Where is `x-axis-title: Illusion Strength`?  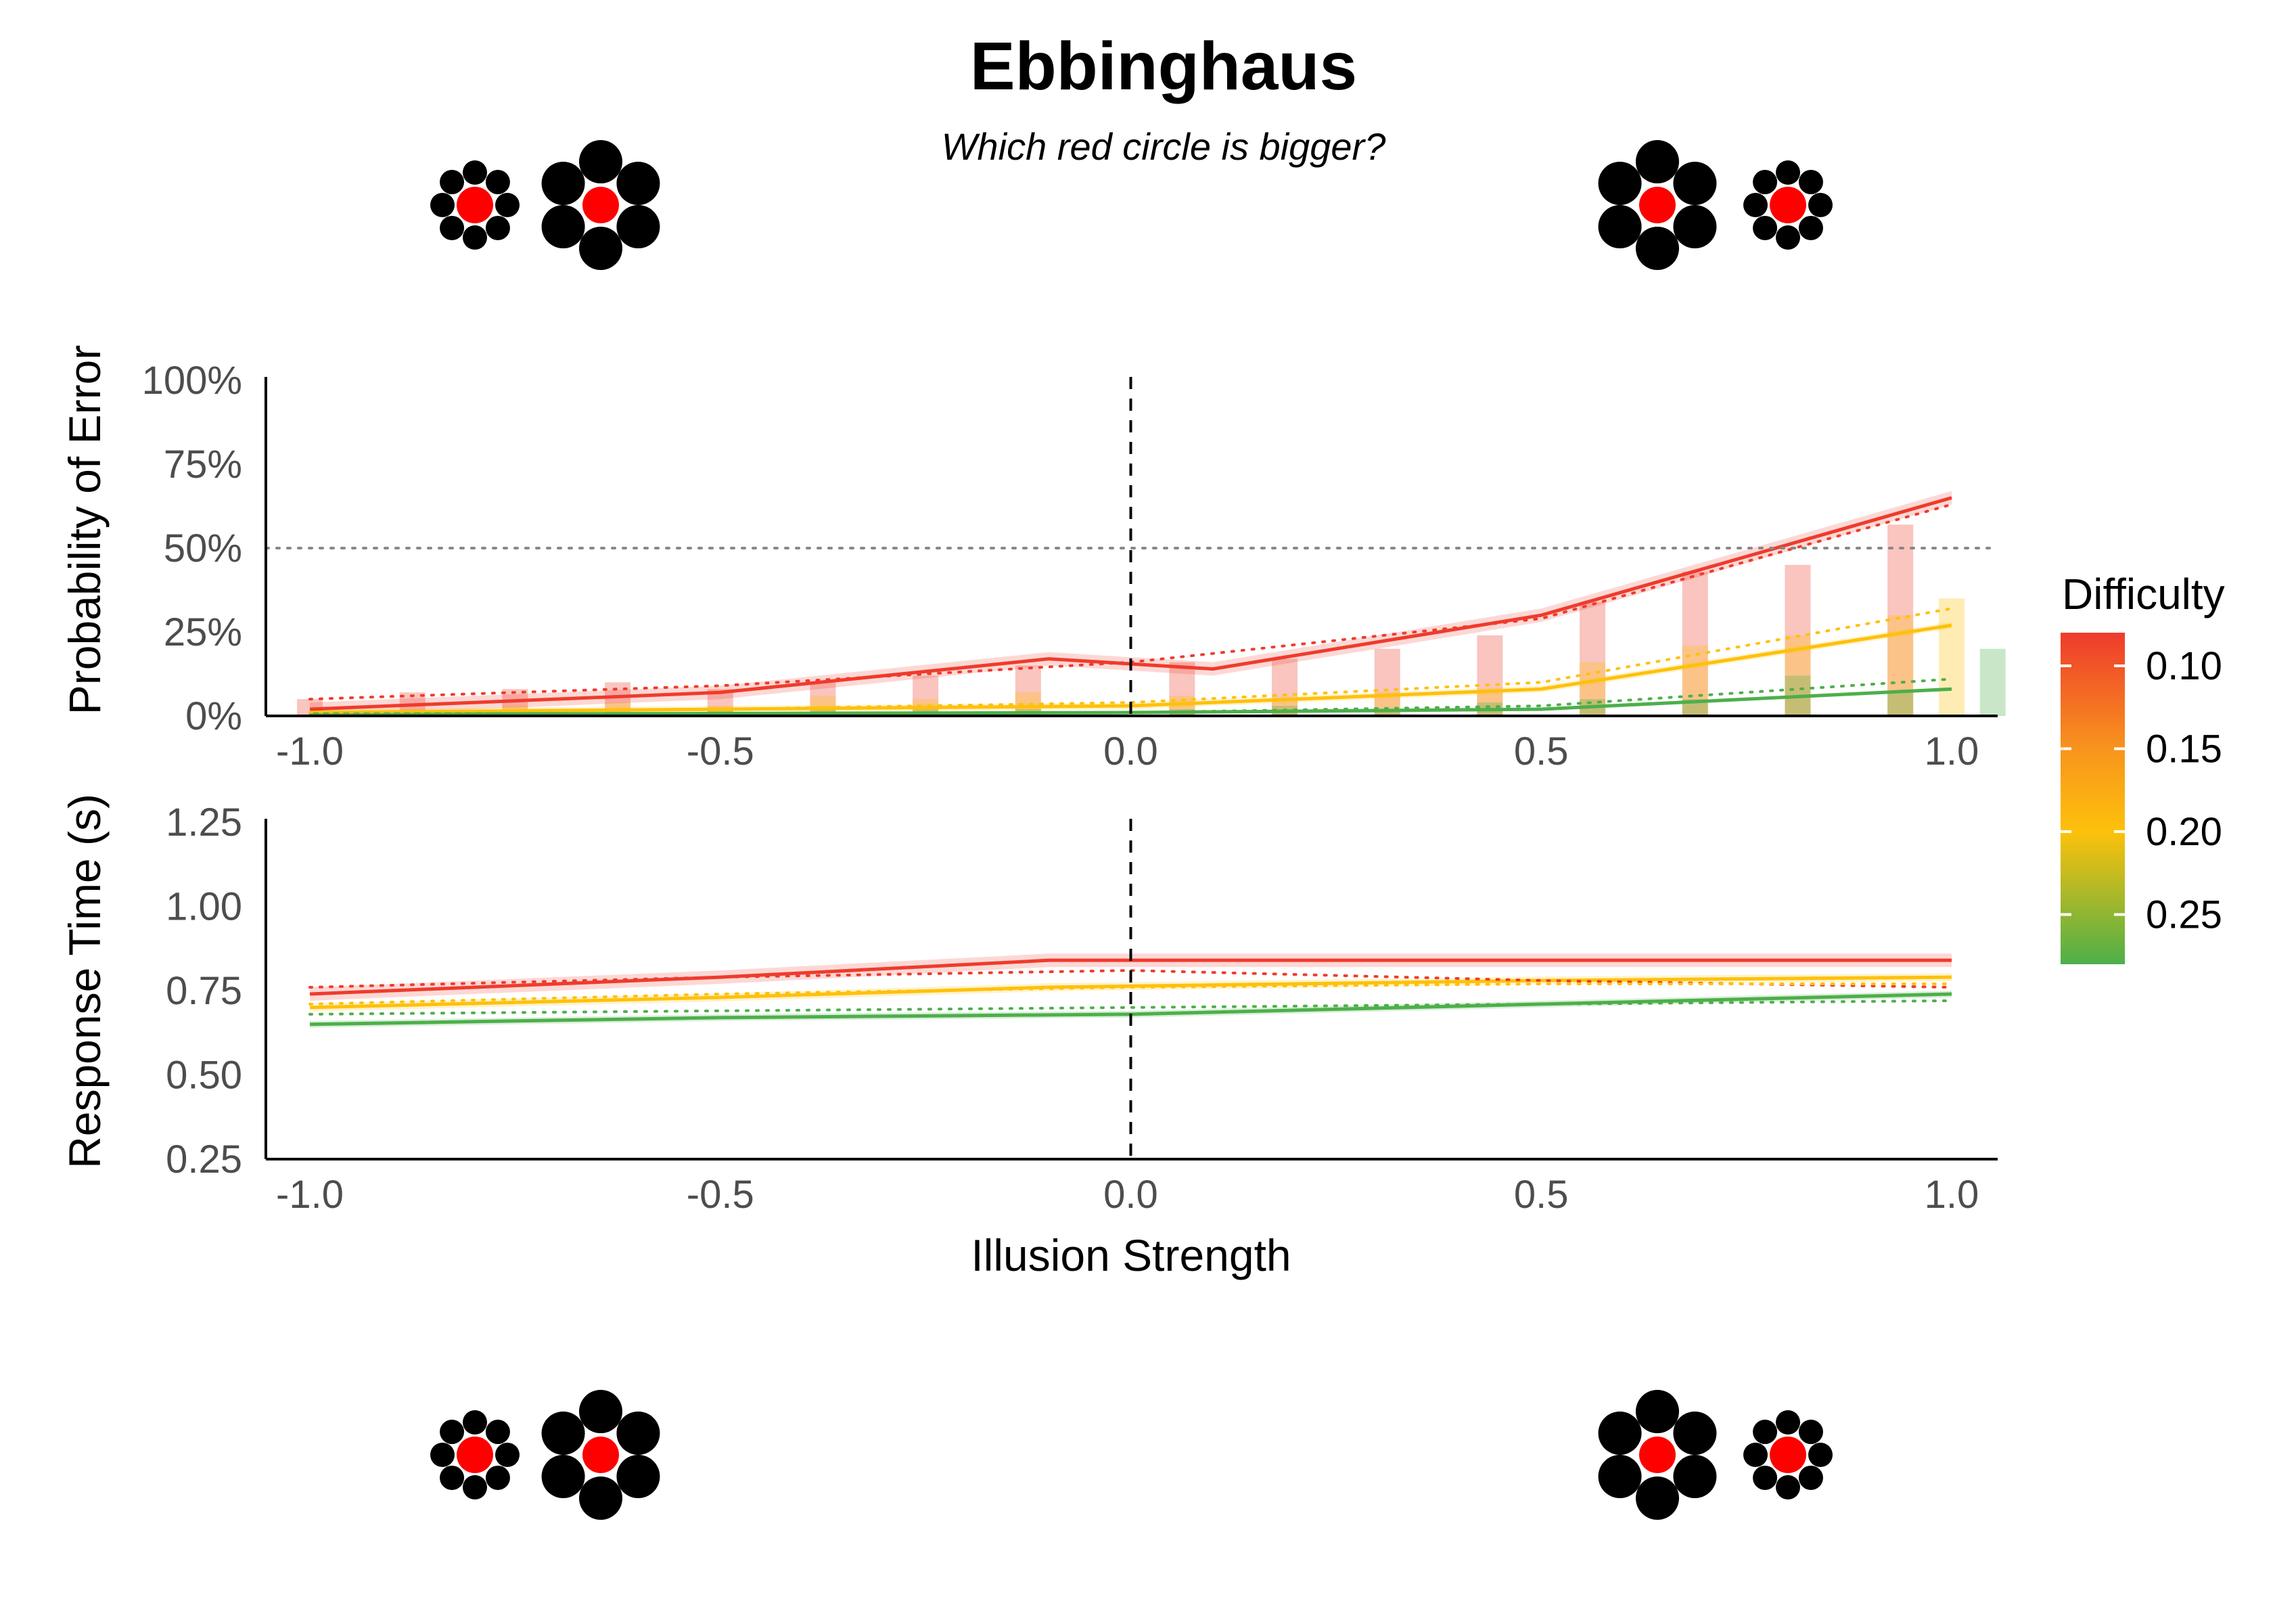
x-axis-title: Illusion Strength is located at coordinates (1131, 1255).